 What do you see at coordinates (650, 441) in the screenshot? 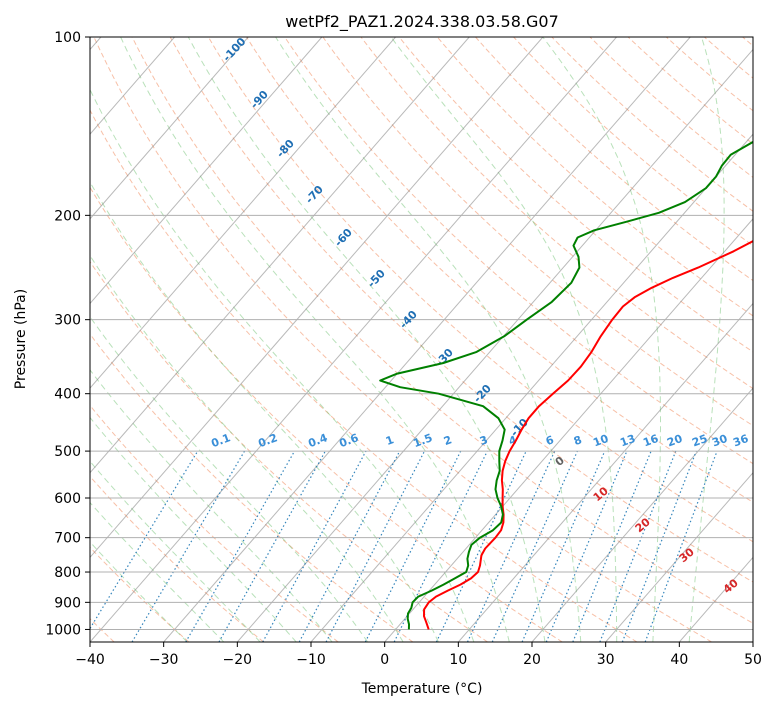
I see `mixing-ratio-label: 16` at bounding box center [650, 441].